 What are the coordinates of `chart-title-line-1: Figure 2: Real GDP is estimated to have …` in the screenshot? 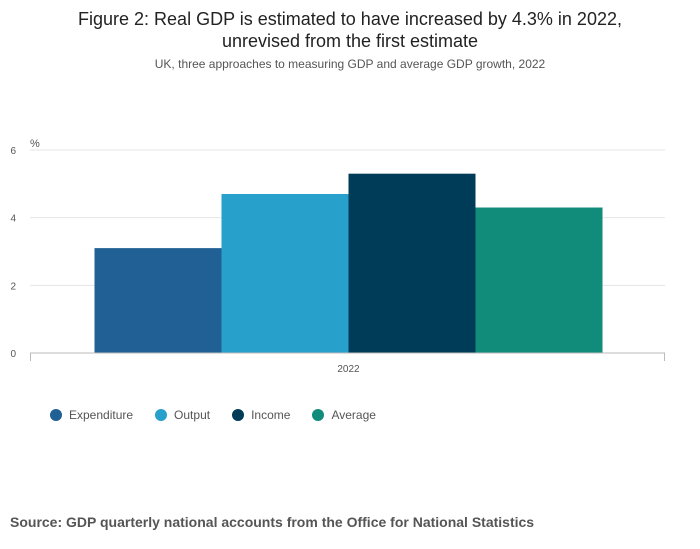 It's located at (350, 19).